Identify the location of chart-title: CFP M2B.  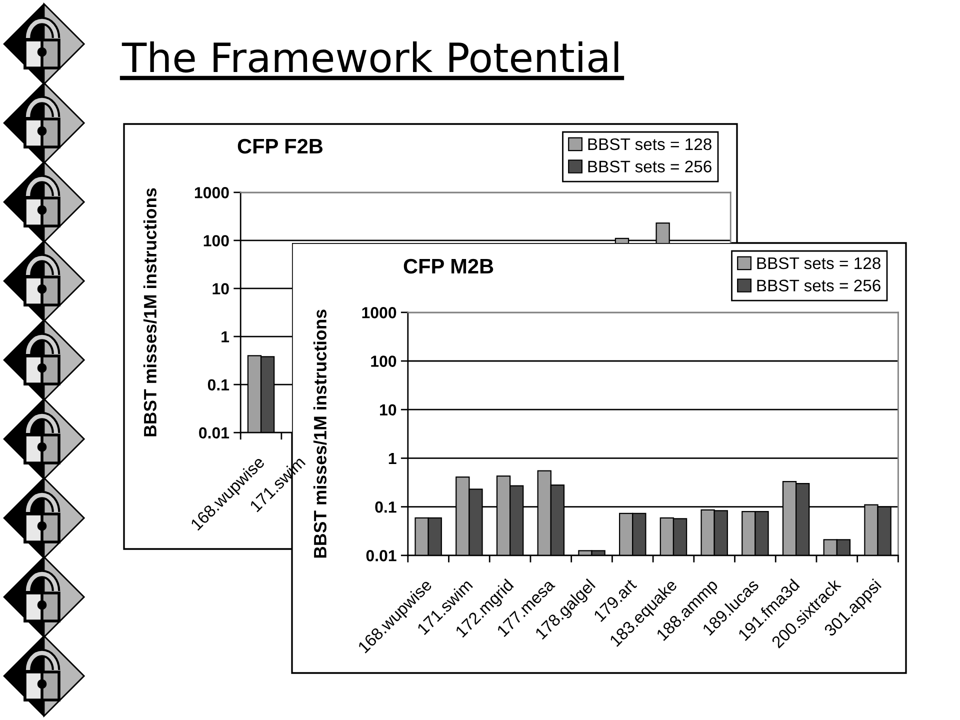
(449, 266).